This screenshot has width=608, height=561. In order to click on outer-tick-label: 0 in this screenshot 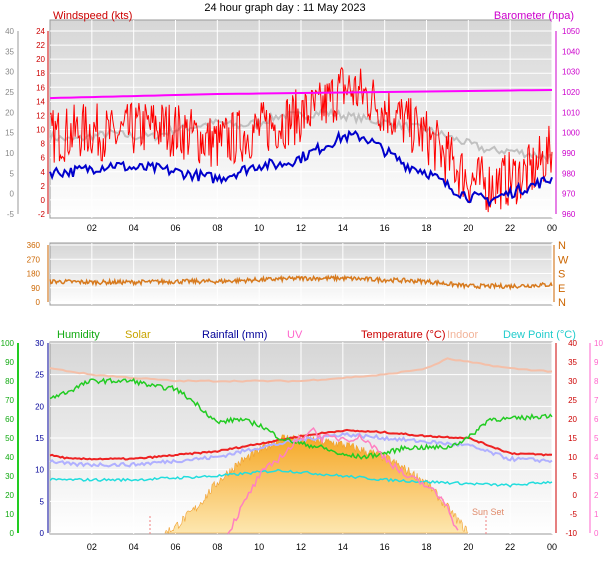, I will do `click(12, 194)`.